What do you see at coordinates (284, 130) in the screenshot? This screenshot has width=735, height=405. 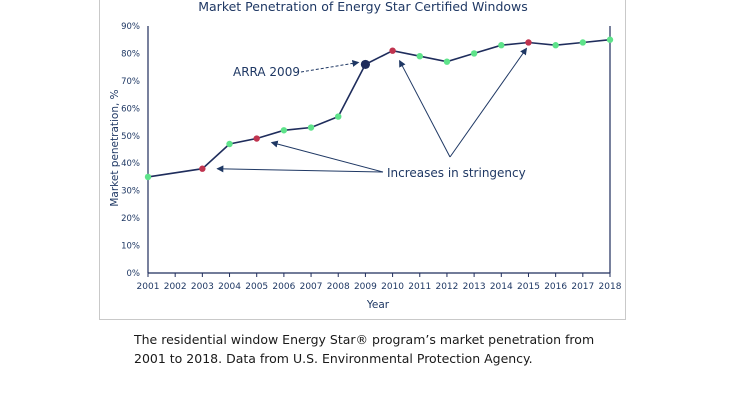 I see `data-point-2006` at bounding box center [284, 130].